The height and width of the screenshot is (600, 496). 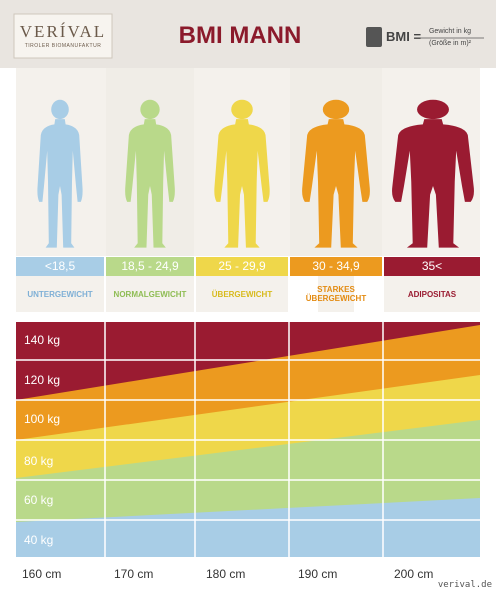 What do you see at coordinates (60, 294) in the screenshot?
I see `category-label: UNTERGEWICHT` at bounding box center [60, 294].